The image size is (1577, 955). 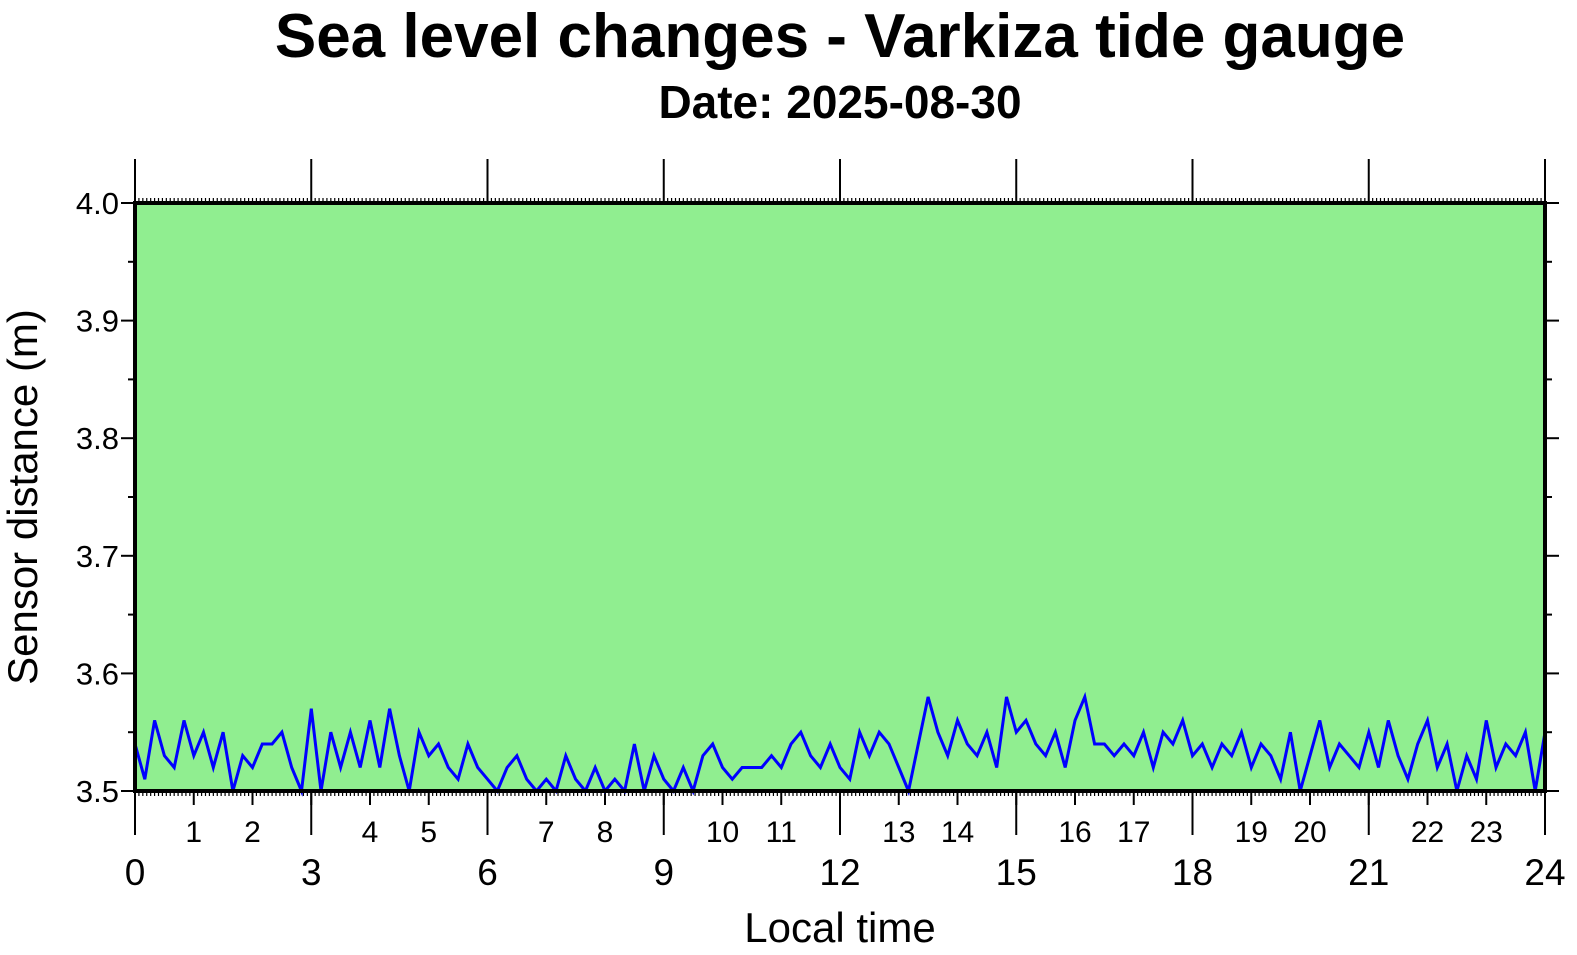 What do you see at coordinates (97, 438) in the screenshot?
I see `y-tick-label: 3.8` at bounding box center [97, 438].